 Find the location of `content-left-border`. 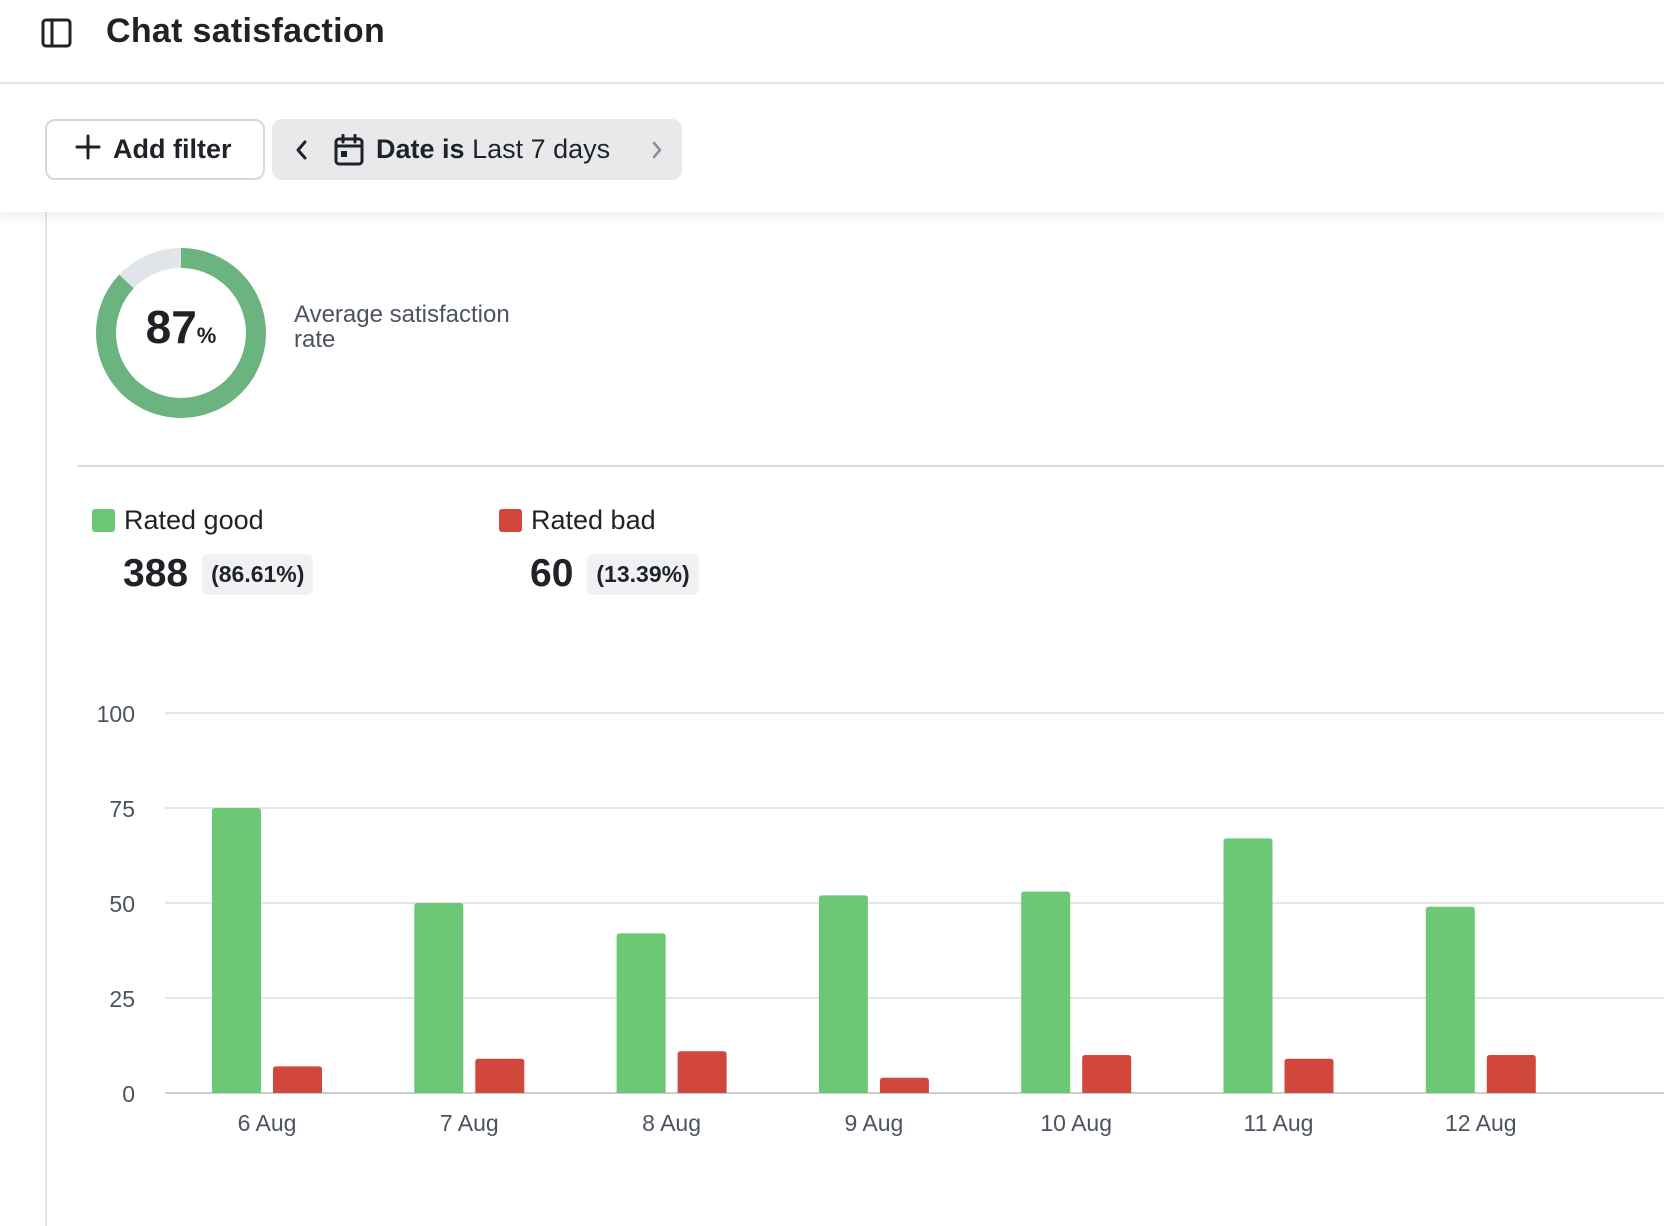

content-left-border is located at coordinates (46, 719).